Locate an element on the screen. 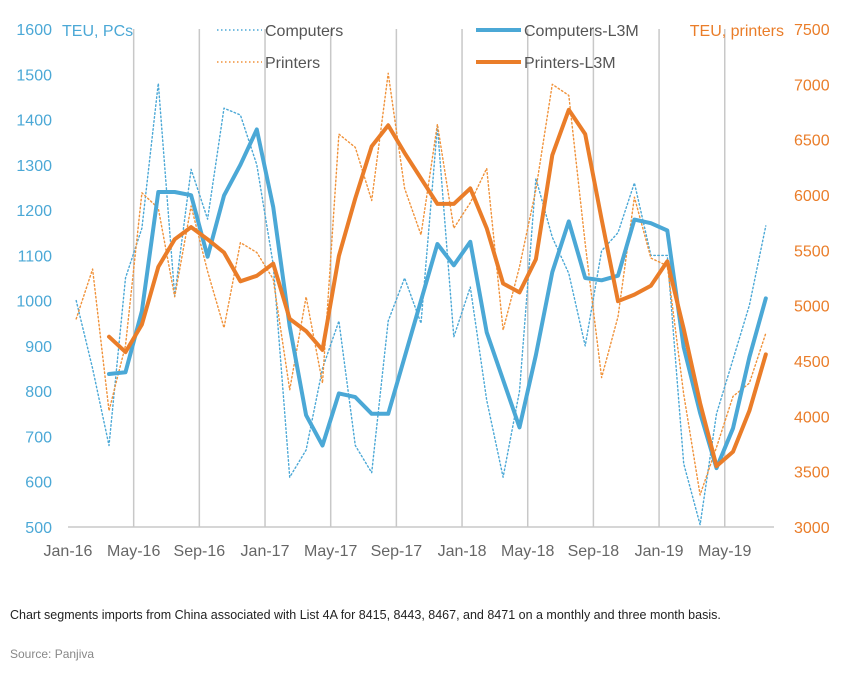  left-tick-label: 700 is located at coordinates (38, 437).